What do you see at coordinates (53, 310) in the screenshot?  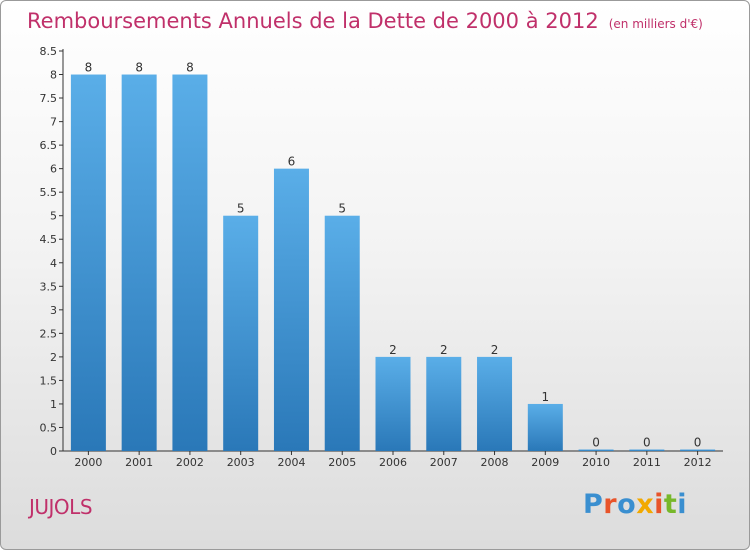 I see `y-tick-label: 3` at bounding box center [53, 310].